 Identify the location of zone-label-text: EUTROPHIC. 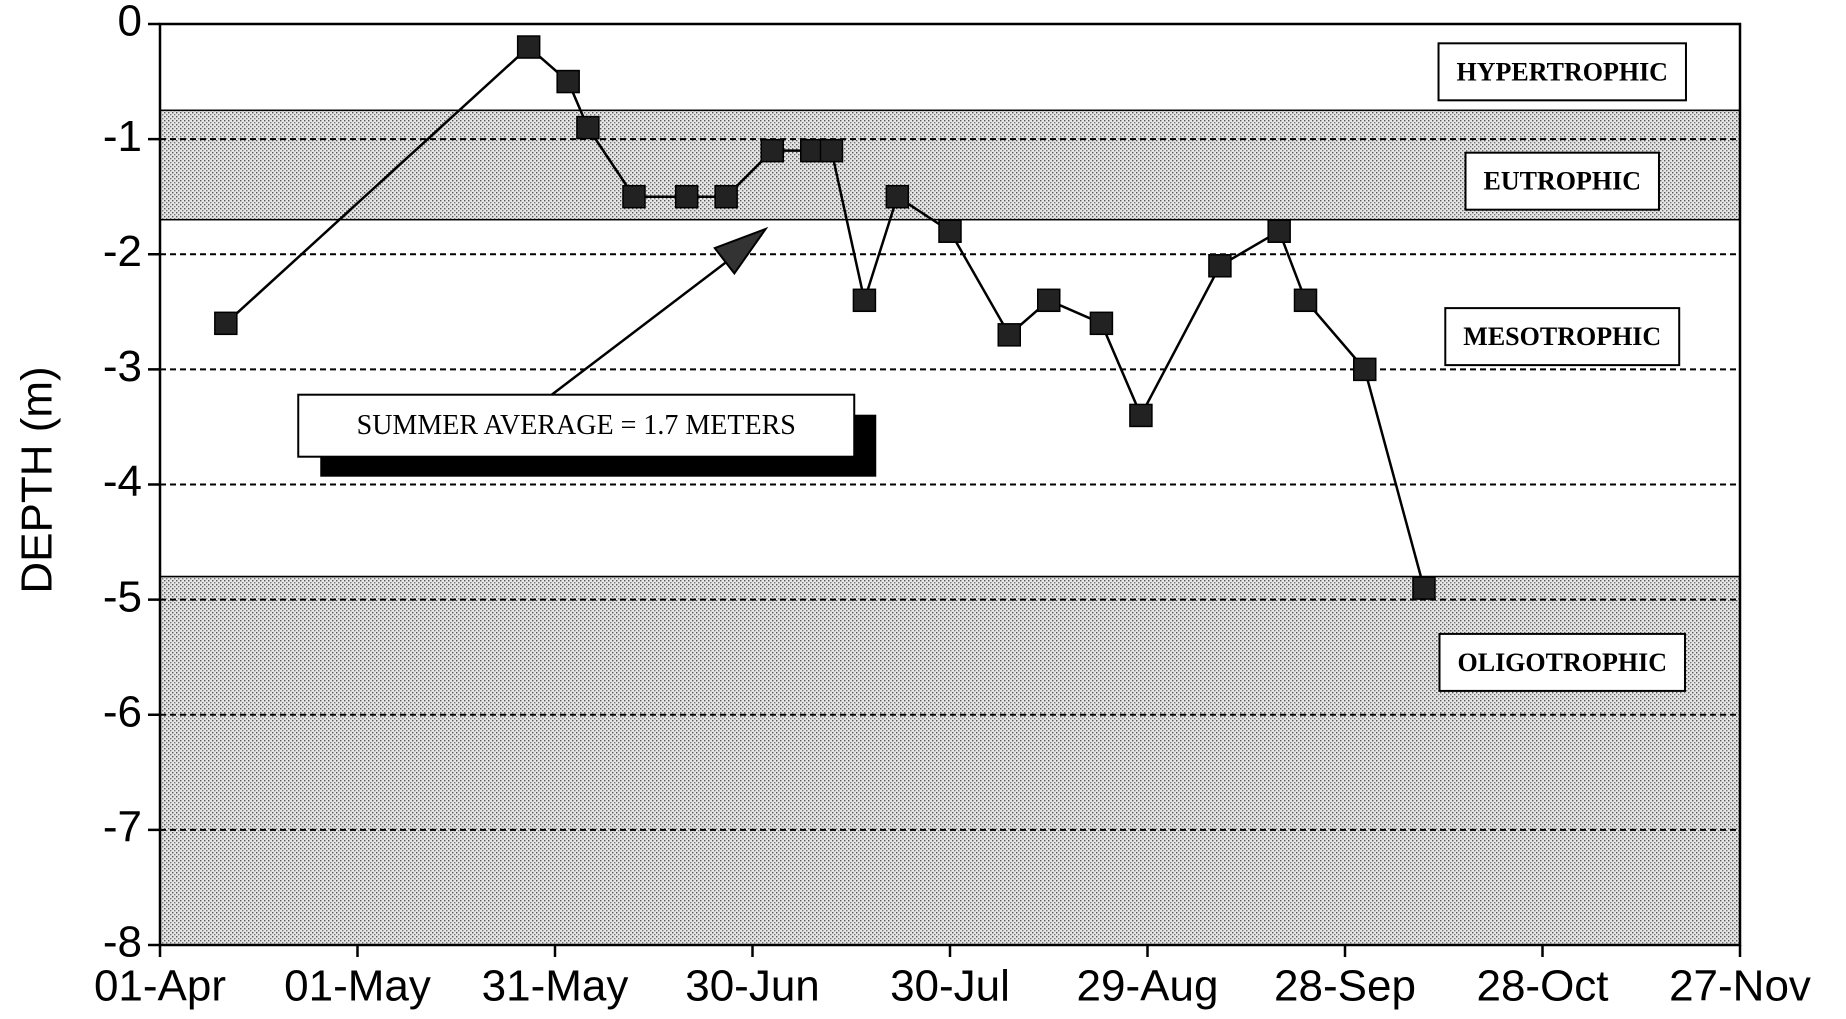
(1562, 181).